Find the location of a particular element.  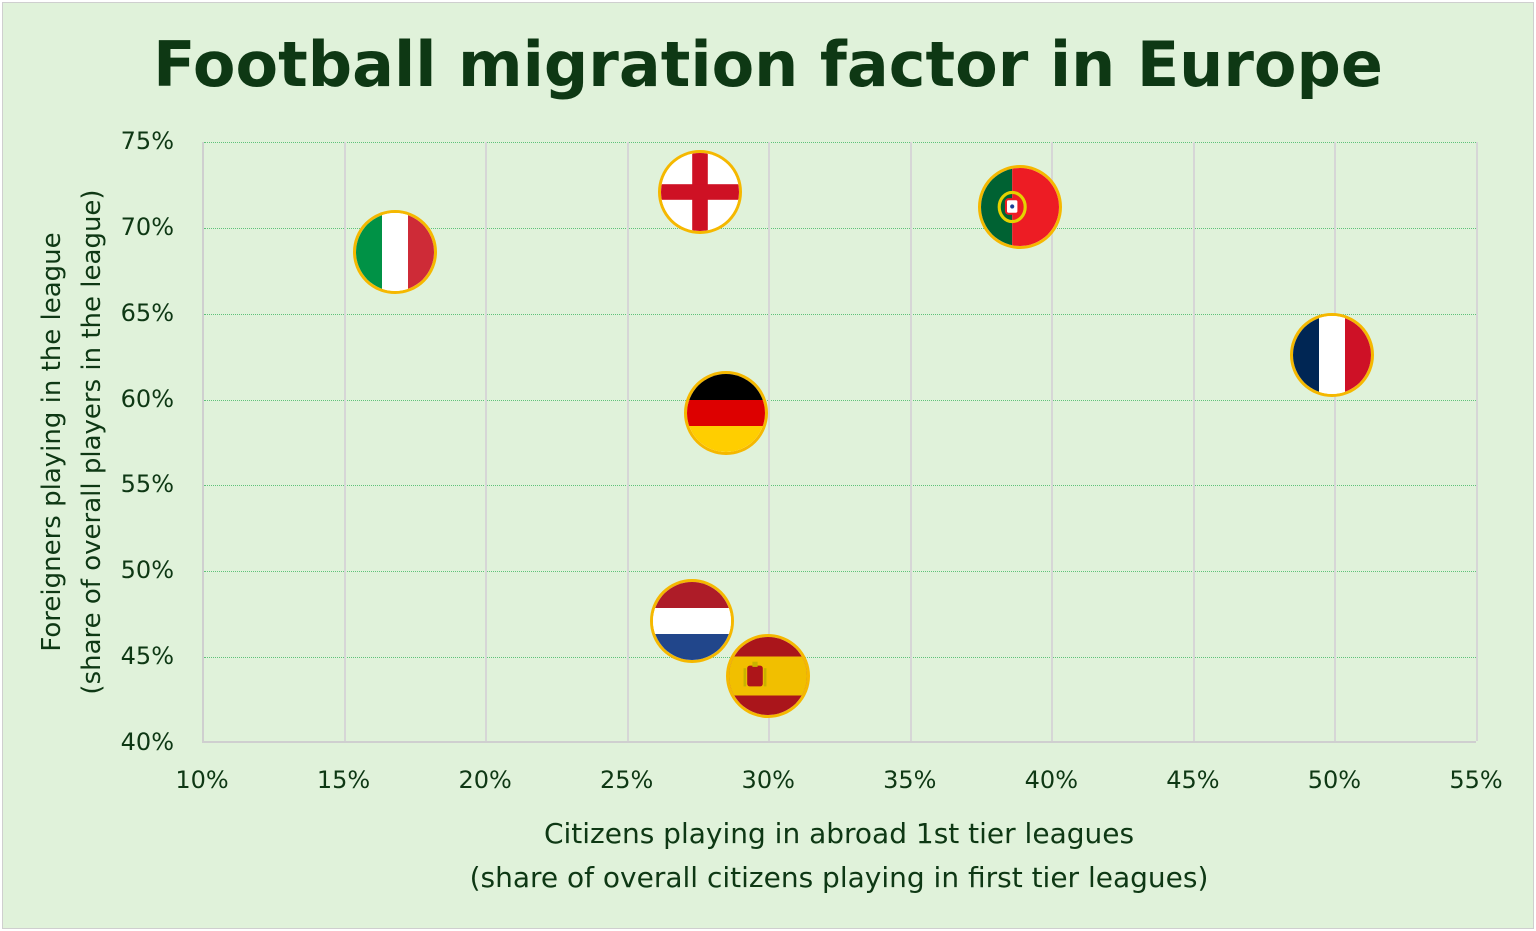

france-flag-icon is located at coordinates (1331, 354).